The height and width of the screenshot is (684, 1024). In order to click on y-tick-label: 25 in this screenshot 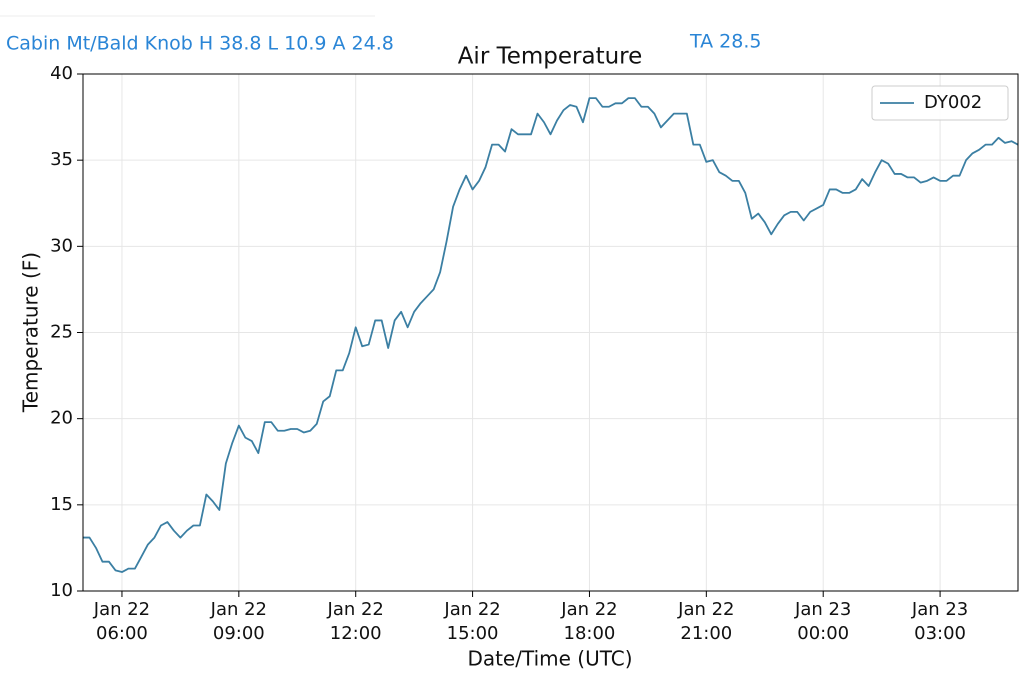, I will do `click(61, 332)`.